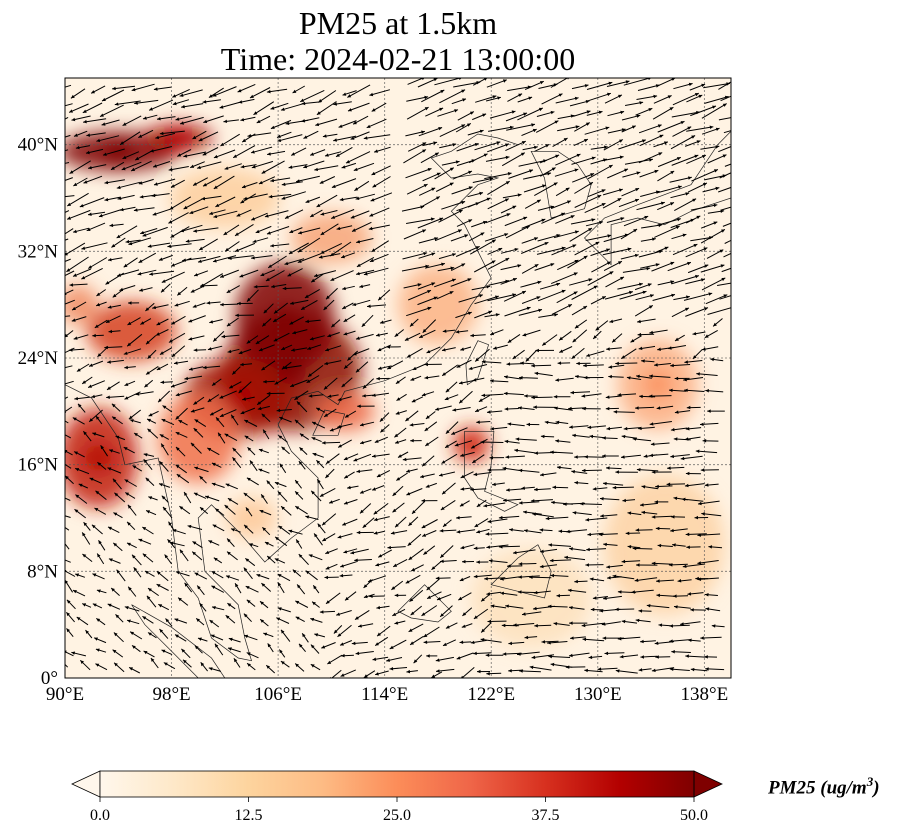 This screenshot has width=905, height=836. Describe the element at coordinates (38, 251) in the screenshot. I see `y-tick-label: 32°N` at that location.